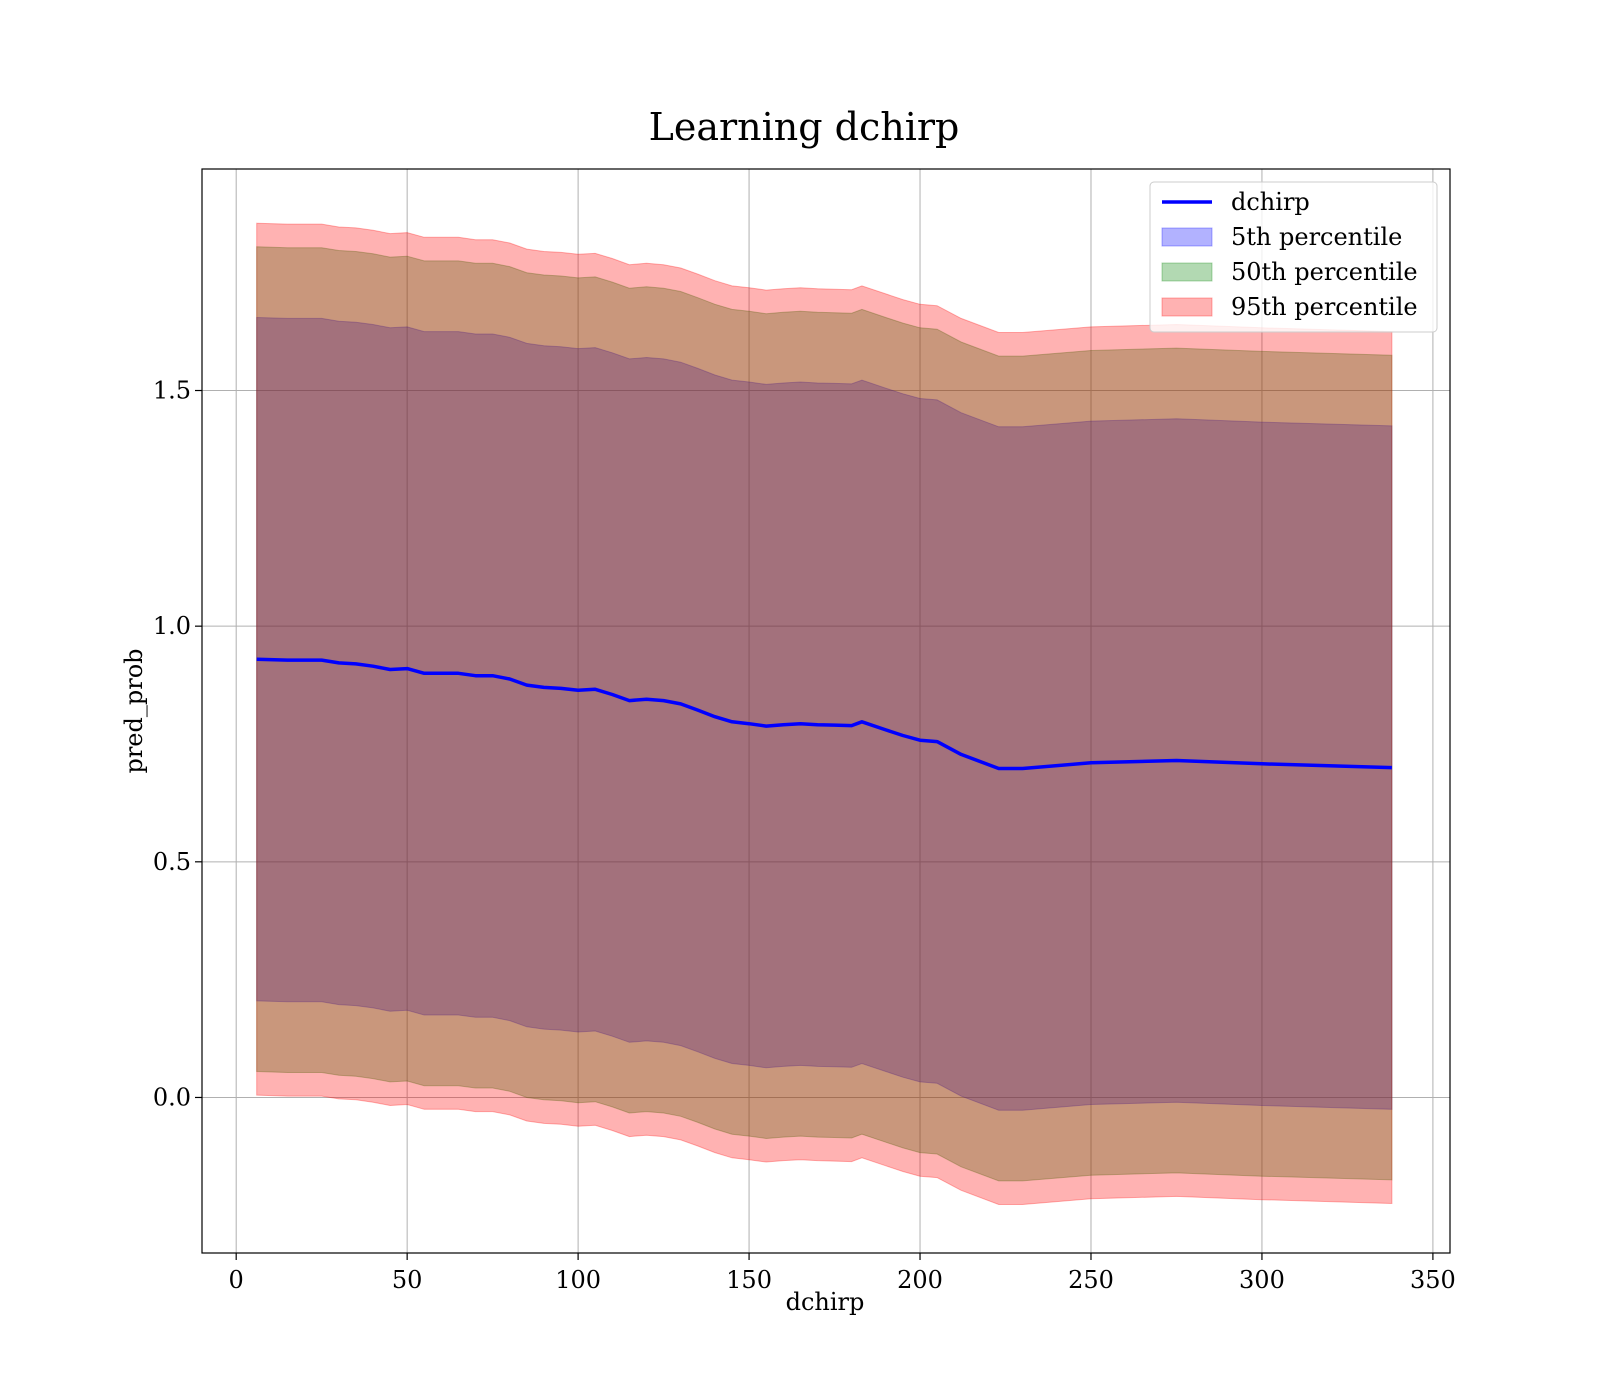  I want to click on series-line-dchirp, so click(824, 714).